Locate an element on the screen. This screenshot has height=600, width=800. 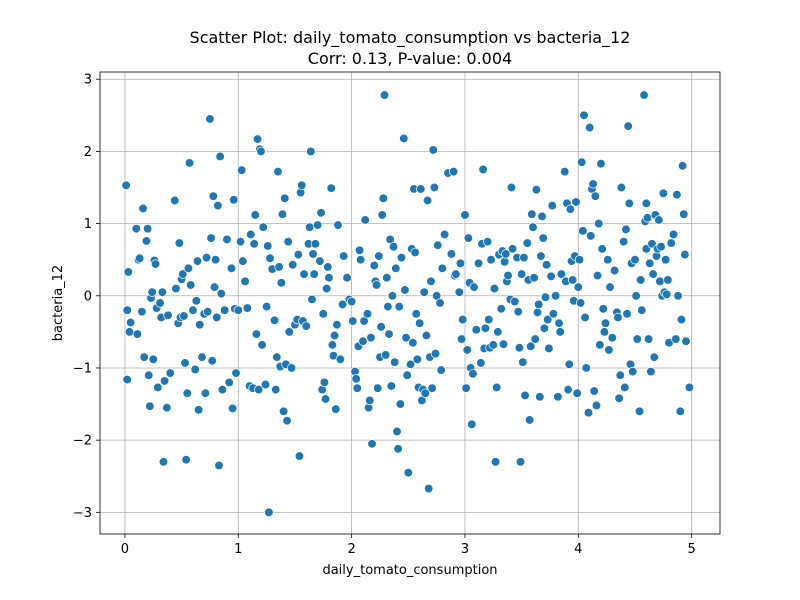
y-tick-label: −1 is located at coordinates (82, 368).